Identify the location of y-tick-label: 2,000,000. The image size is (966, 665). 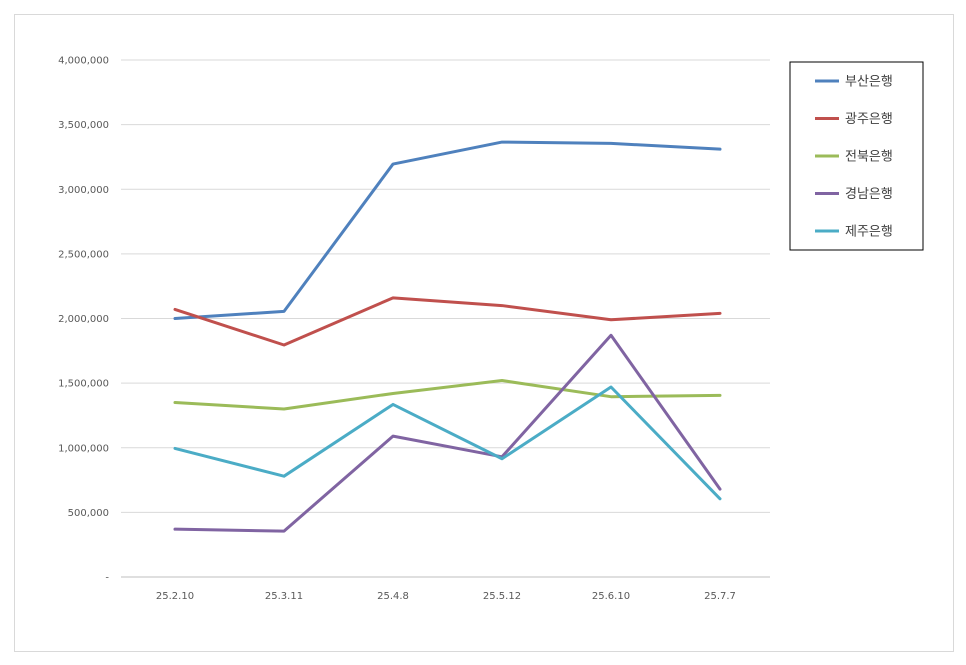
(83, 319).